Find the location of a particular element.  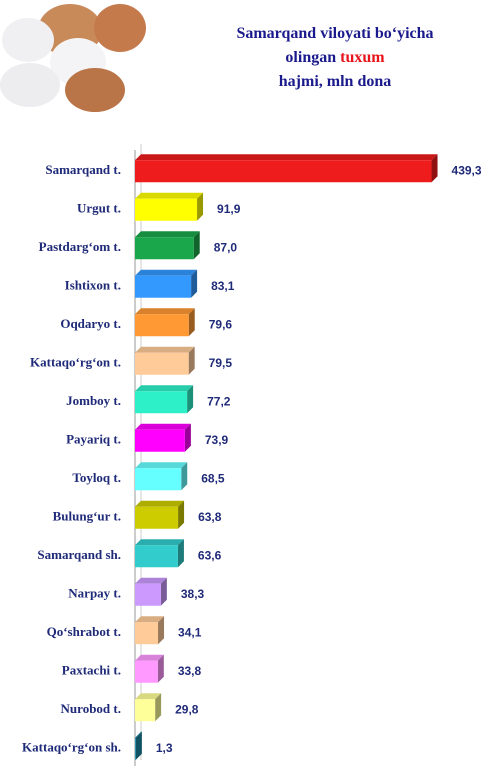

category-label: Pastdarg‘om t. is located at coordinates (80, 246).